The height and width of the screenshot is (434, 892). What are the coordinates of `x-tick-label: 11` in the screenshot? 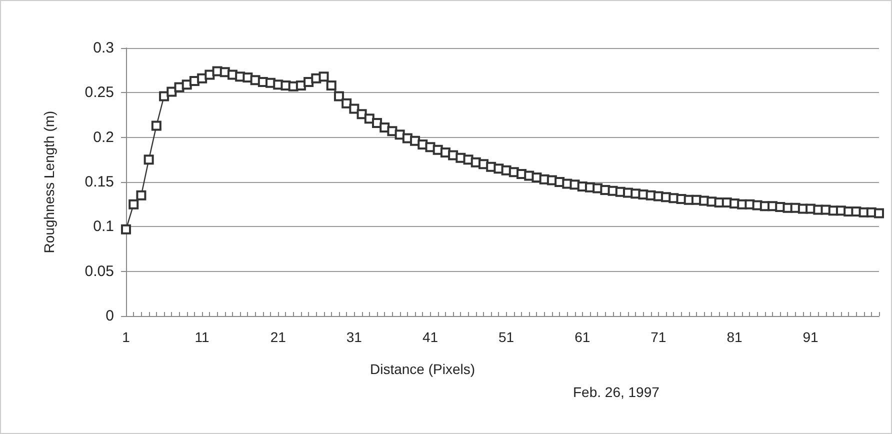 It's located at (202, 337).